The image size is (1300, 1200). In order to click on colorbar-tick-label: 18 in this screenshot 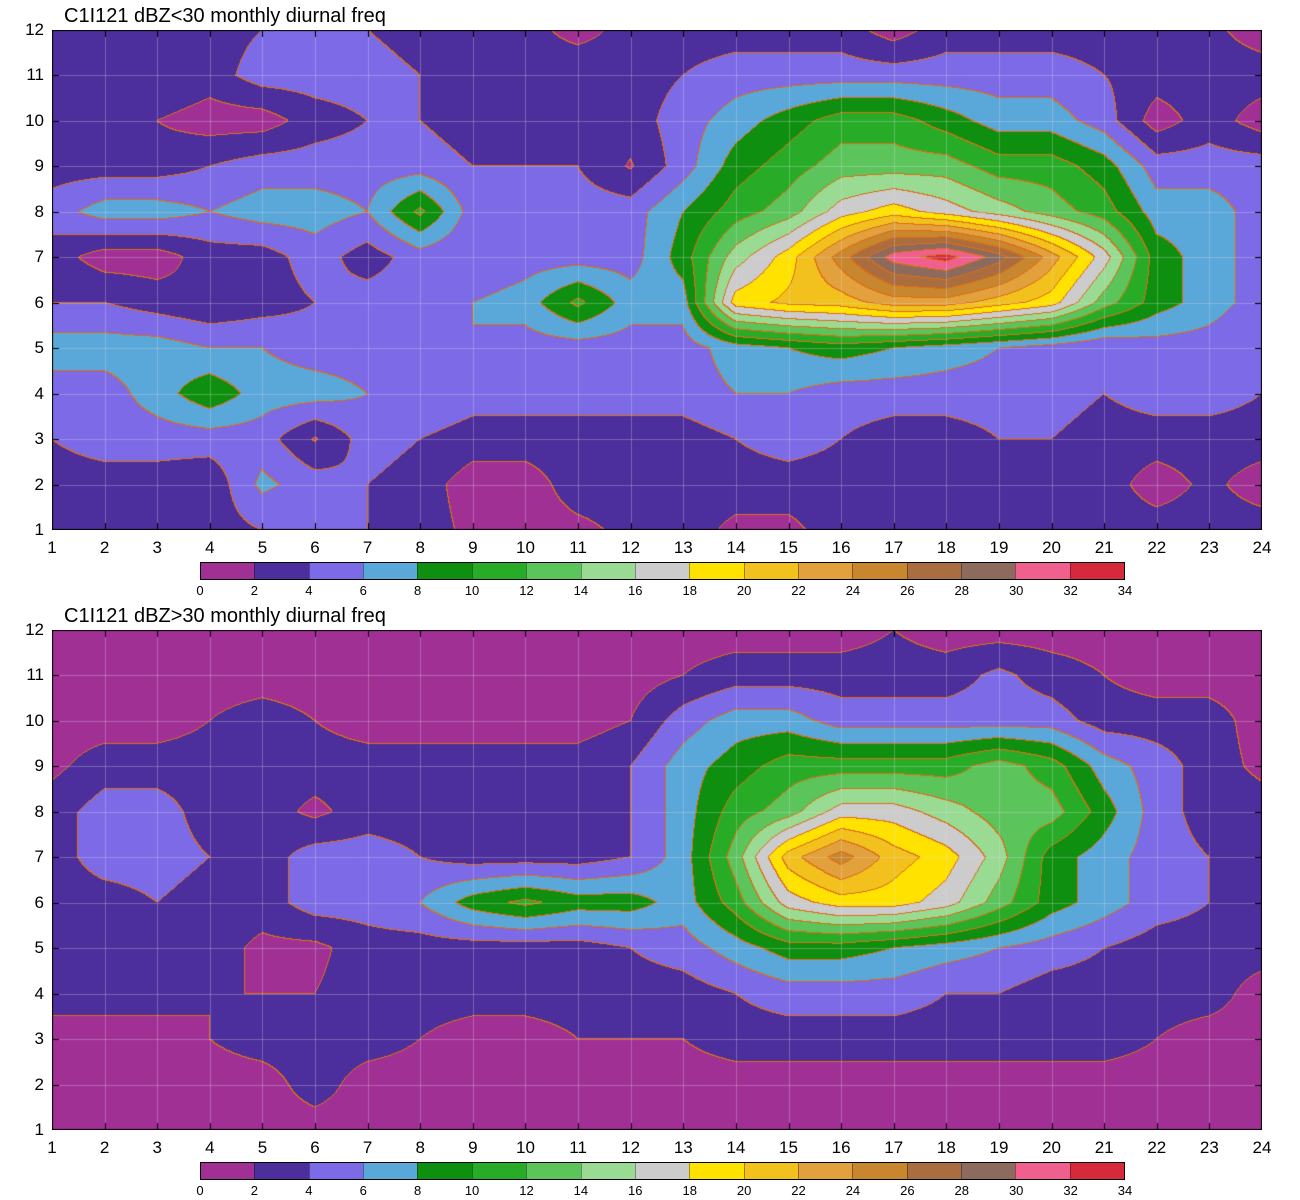, I will do `click(689, 1190)`.